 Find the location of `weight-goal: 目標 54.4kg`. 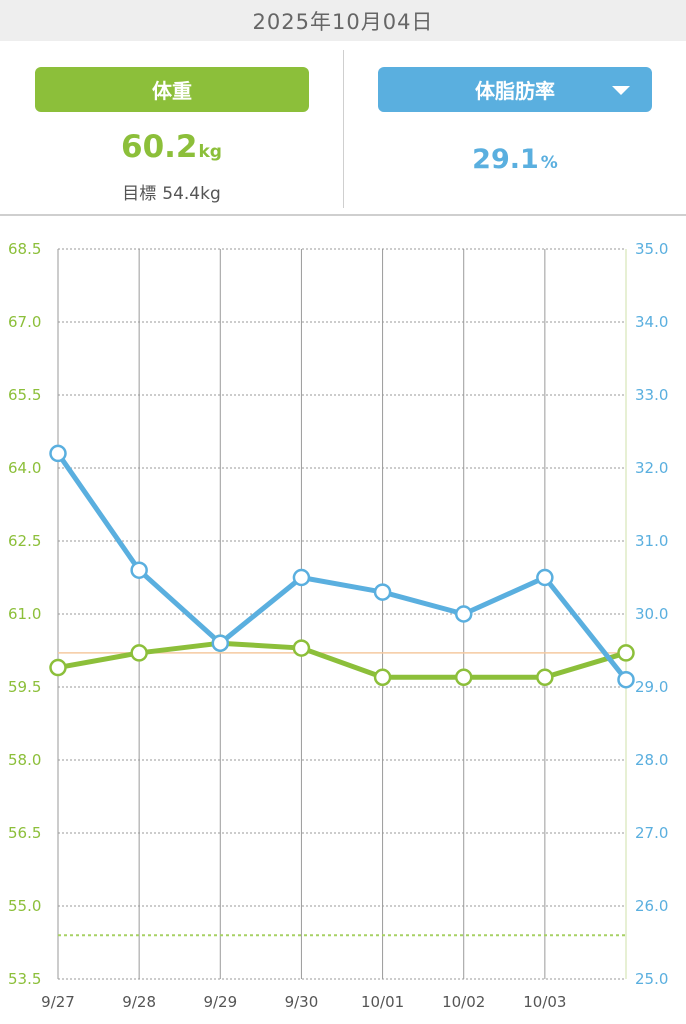

weight-goal: 目標 54.4kg is located at coordinates (171, 191).